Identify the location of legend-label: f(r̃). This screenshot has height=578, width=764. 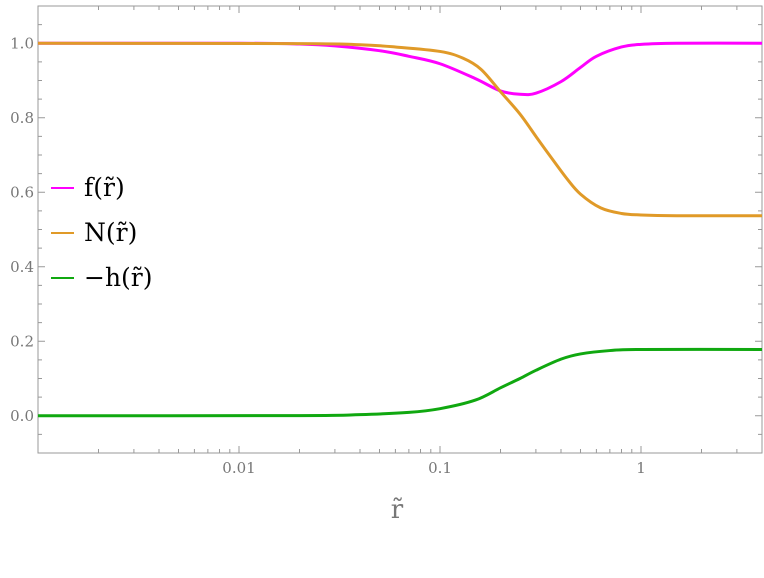
(104, 187).